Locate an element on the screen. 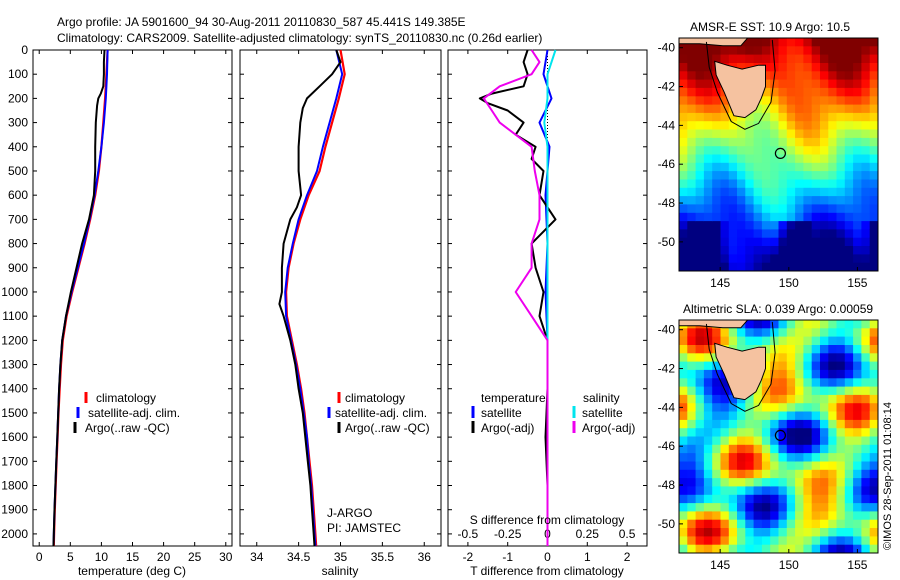  sla-map-axes: 145 150 155 -40 -42 -44 -46 -48 -50 is located at coordinates (763, 447).